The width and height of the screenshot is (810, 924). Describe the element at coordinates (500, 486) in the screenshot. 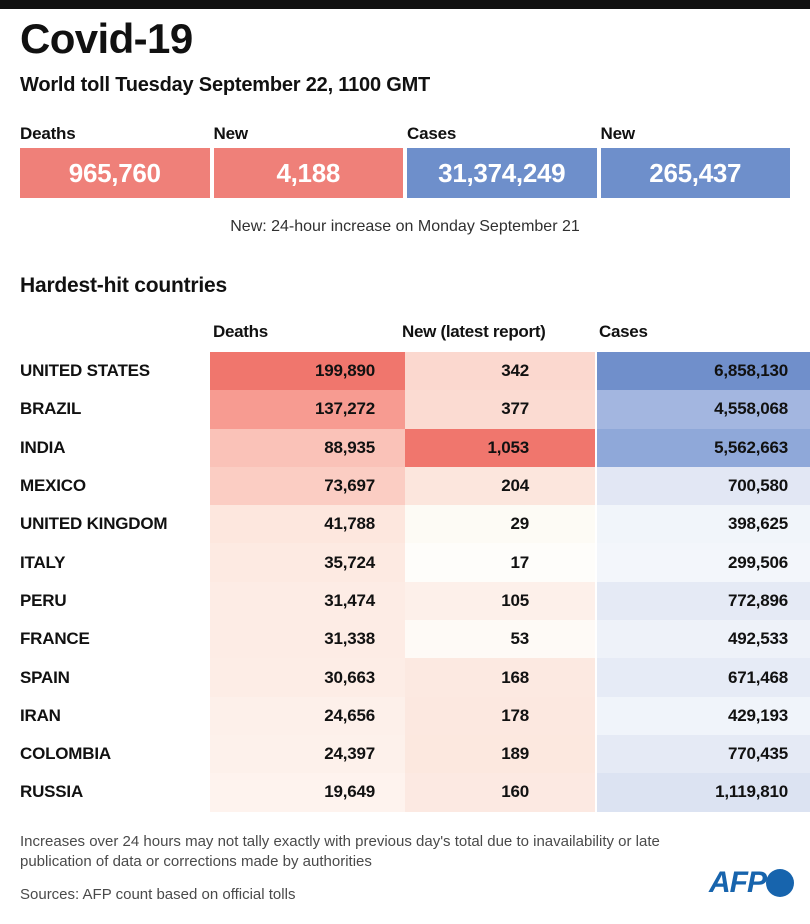

I see `cell-new: 204` at that location.